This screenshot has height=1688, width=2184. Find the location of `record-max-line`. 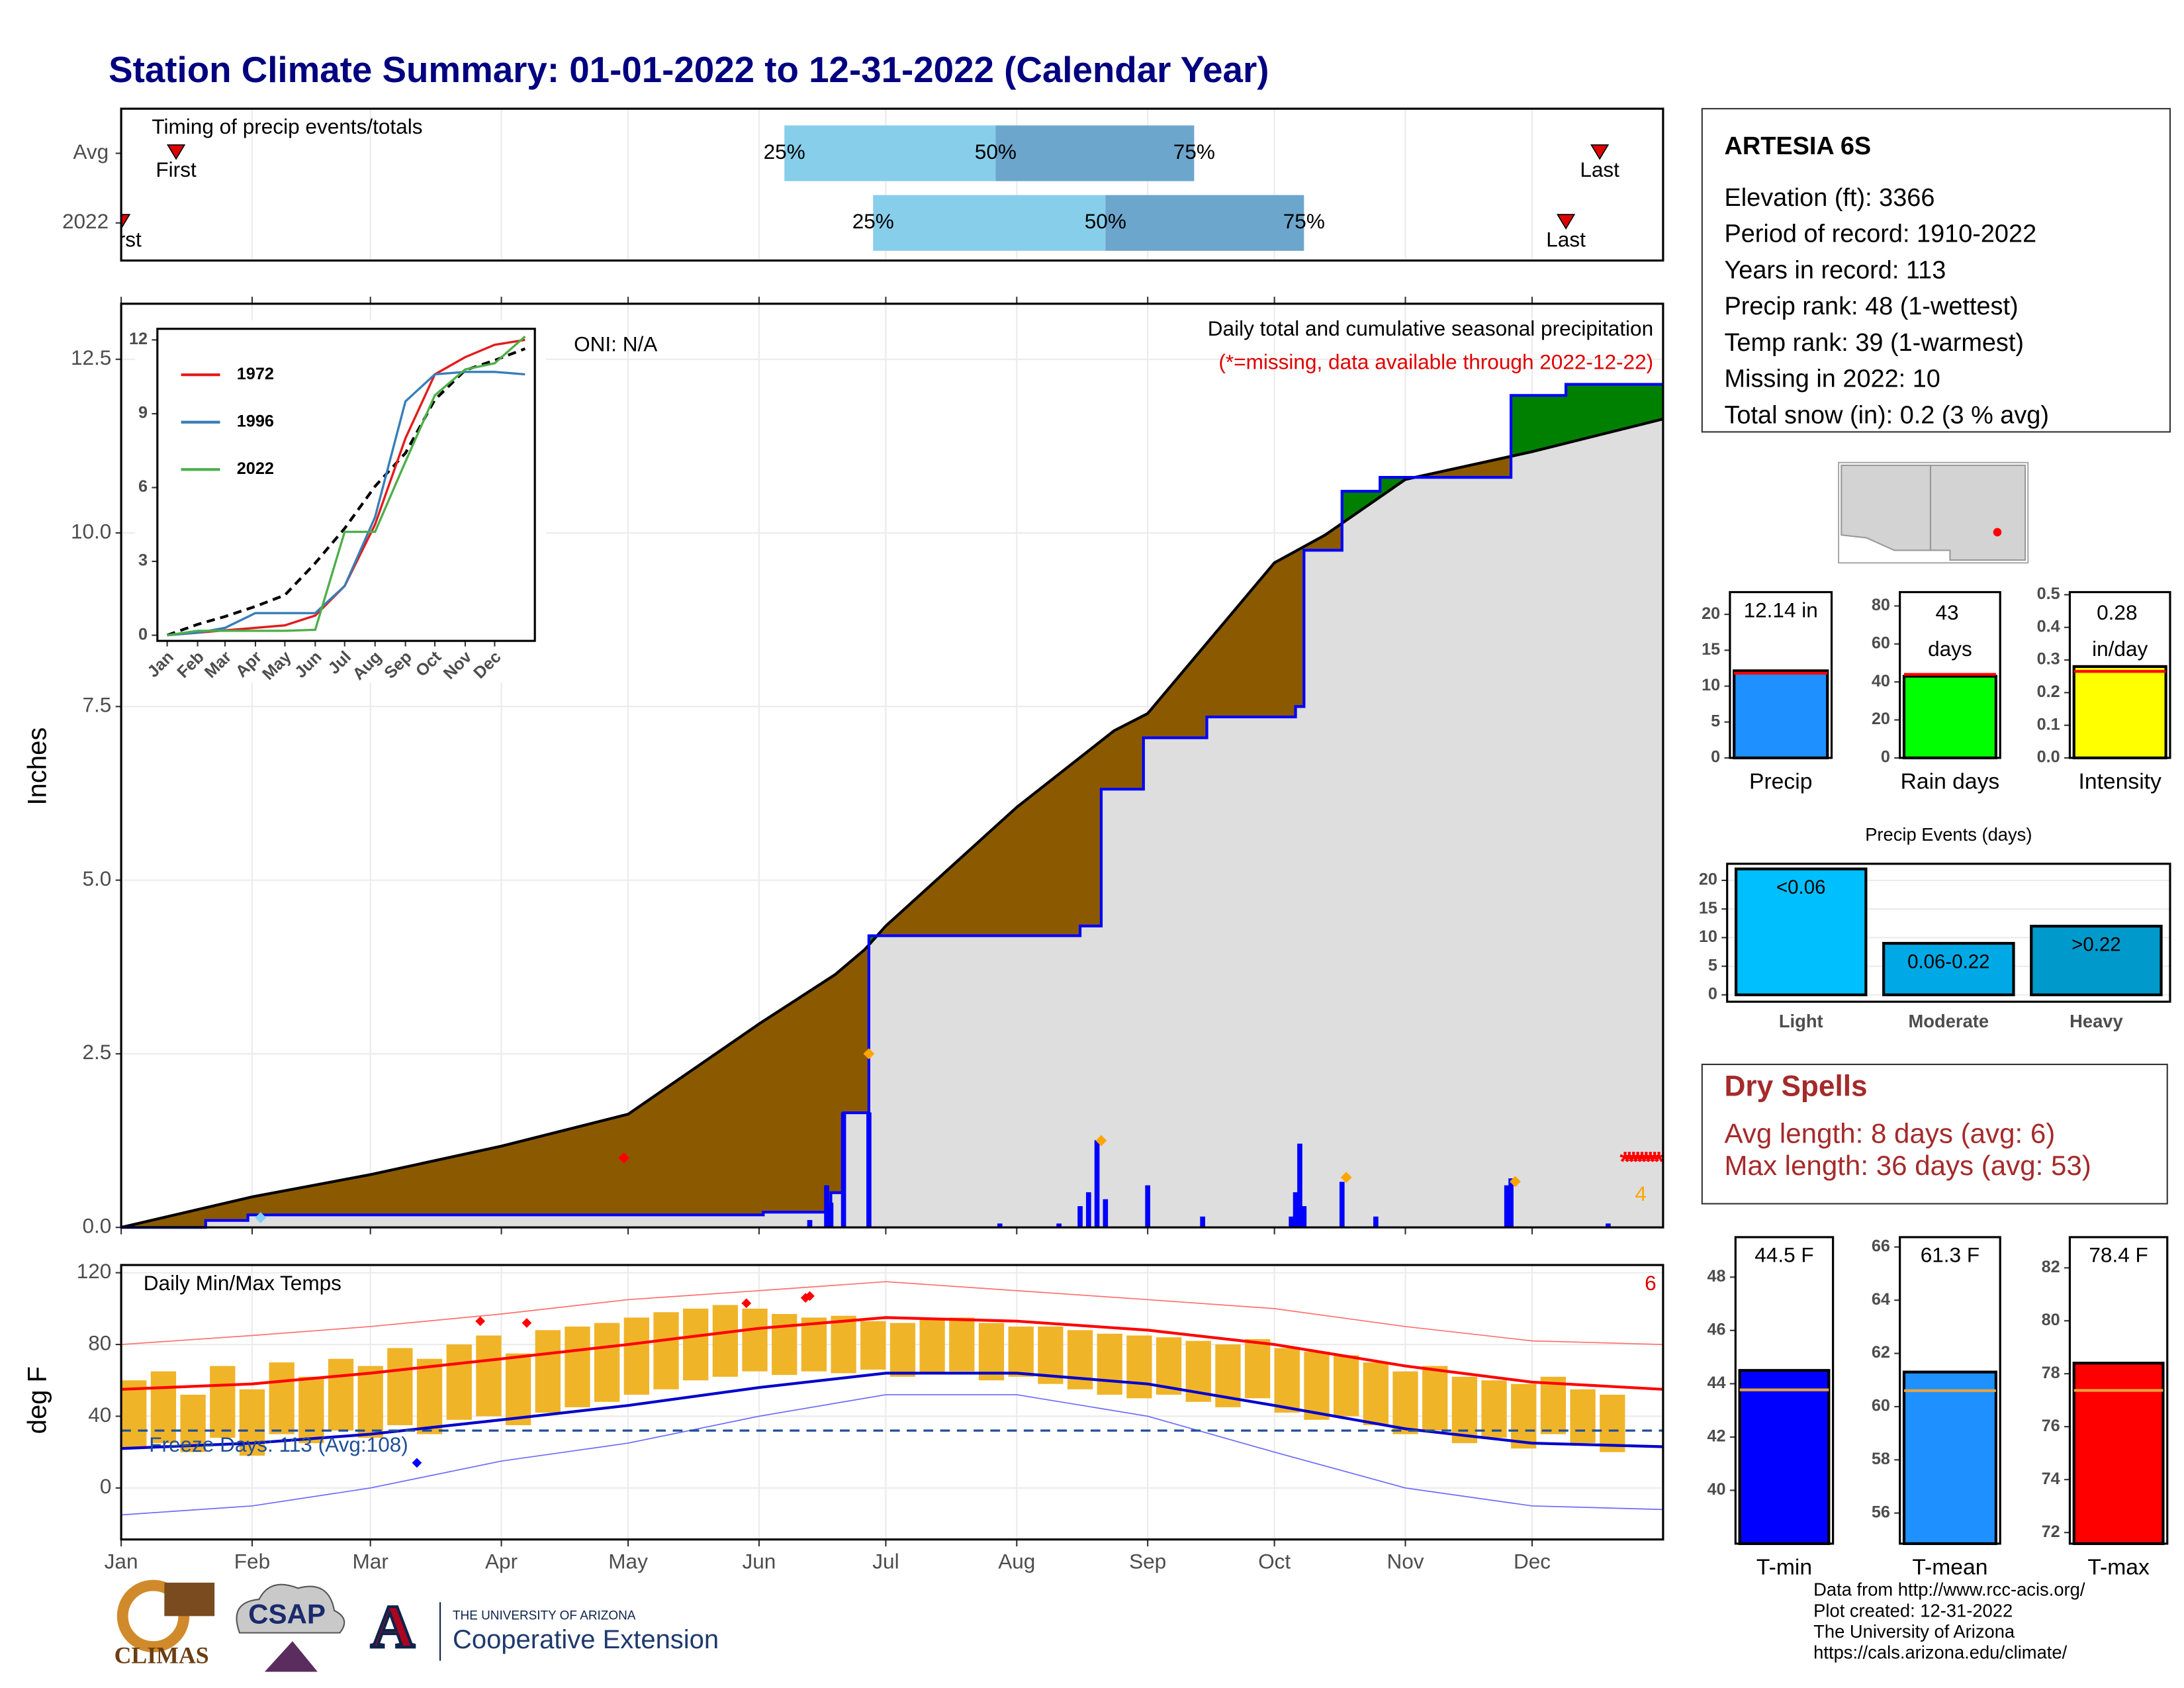

record-max-line is located at coordinates (892, 1313).